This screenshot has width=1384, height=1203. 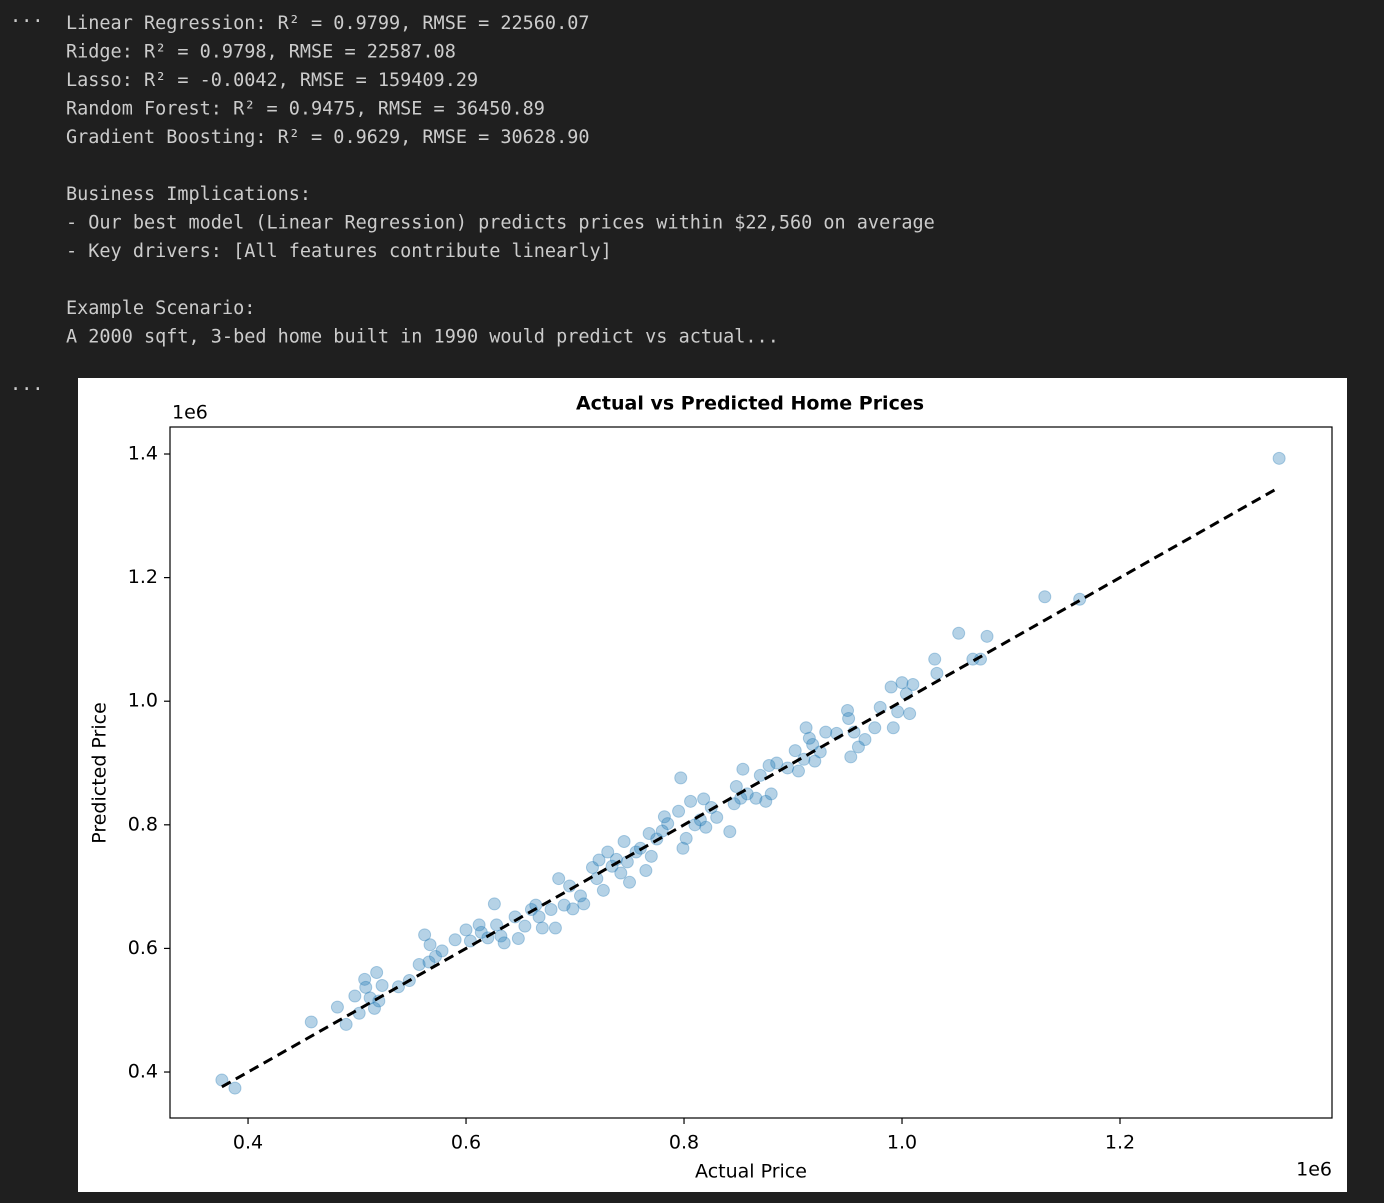 I want to click on x-tick-label: 1.2, so click(x=1120, y=1143).